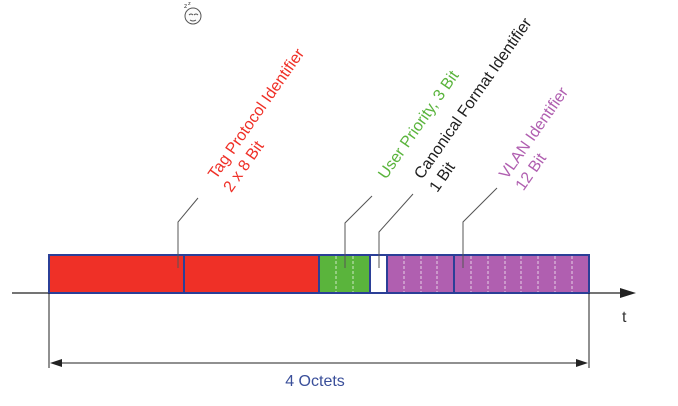  Describe the element at coordinates (480, 227) in the screenshot. I see `leader-line-vid` at that location.